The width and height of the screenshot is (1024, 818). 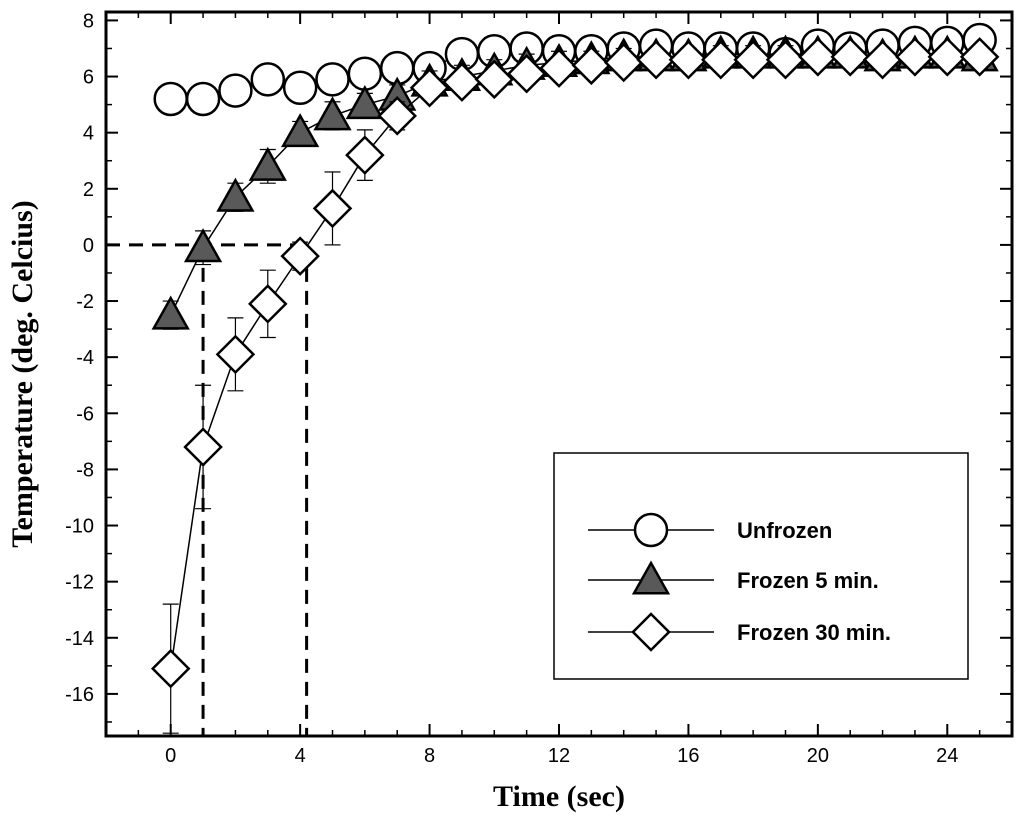 What do you see at coordinates (22, 373) in the screenshot?
I see `y-axis-title: Temperature (deg. Celcius)` at bounding box center [22, 373].